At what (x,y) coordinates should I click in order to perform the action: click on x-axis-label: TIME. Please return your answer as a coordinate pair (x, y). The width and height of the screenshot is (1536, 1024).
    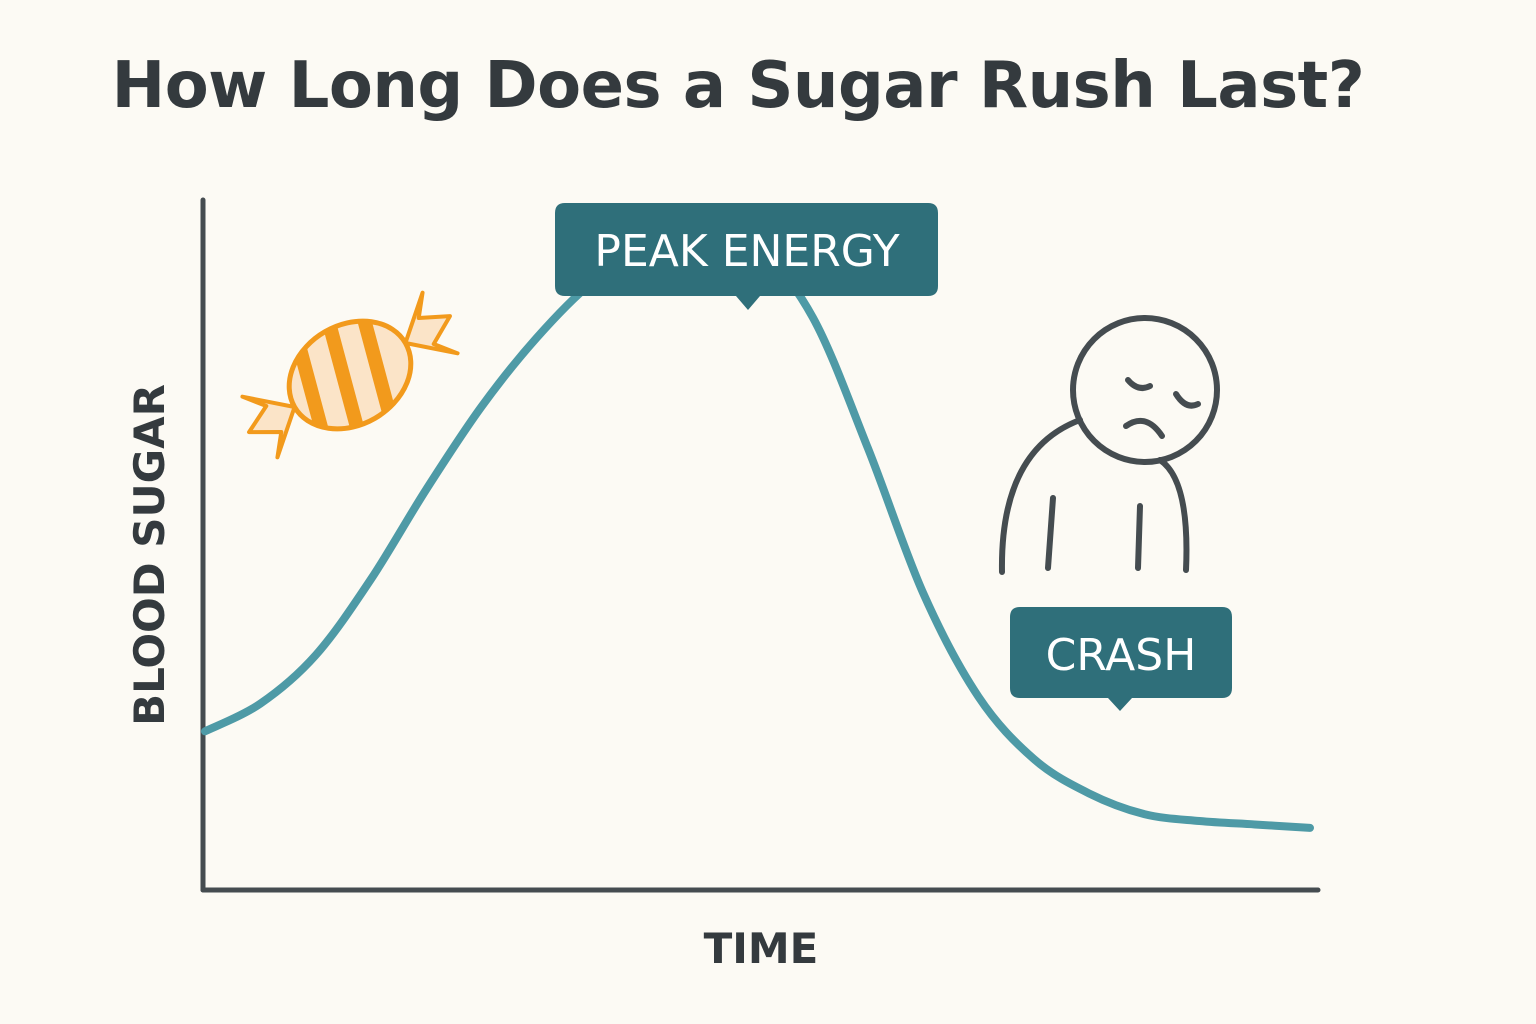
    Looking at the image, I should click on (761, 948).